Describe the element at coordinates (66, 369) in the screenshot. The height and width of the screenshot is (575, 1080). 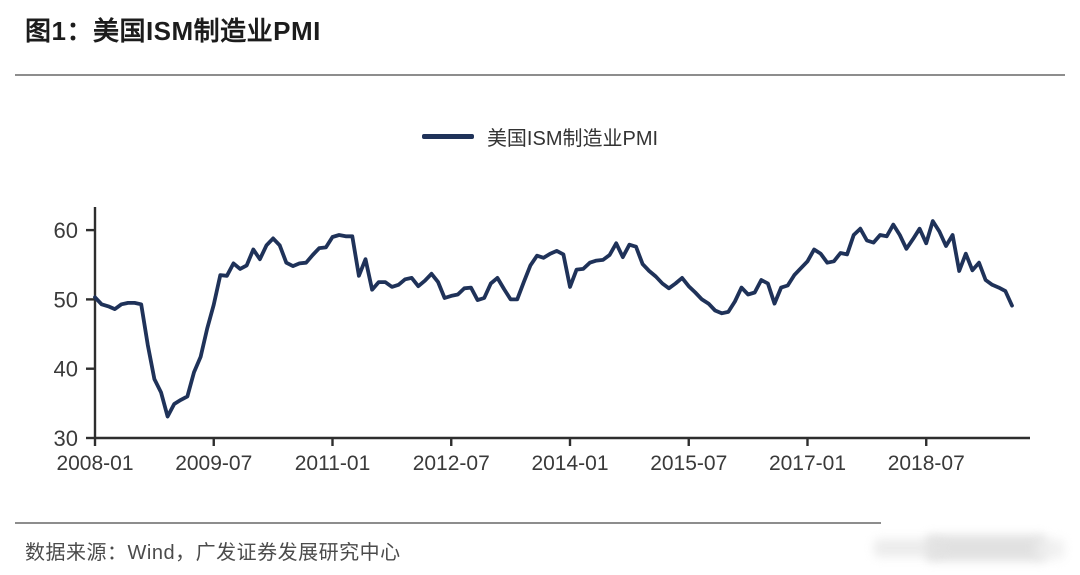
I see `y-axis-tick-label: 40` at that location.